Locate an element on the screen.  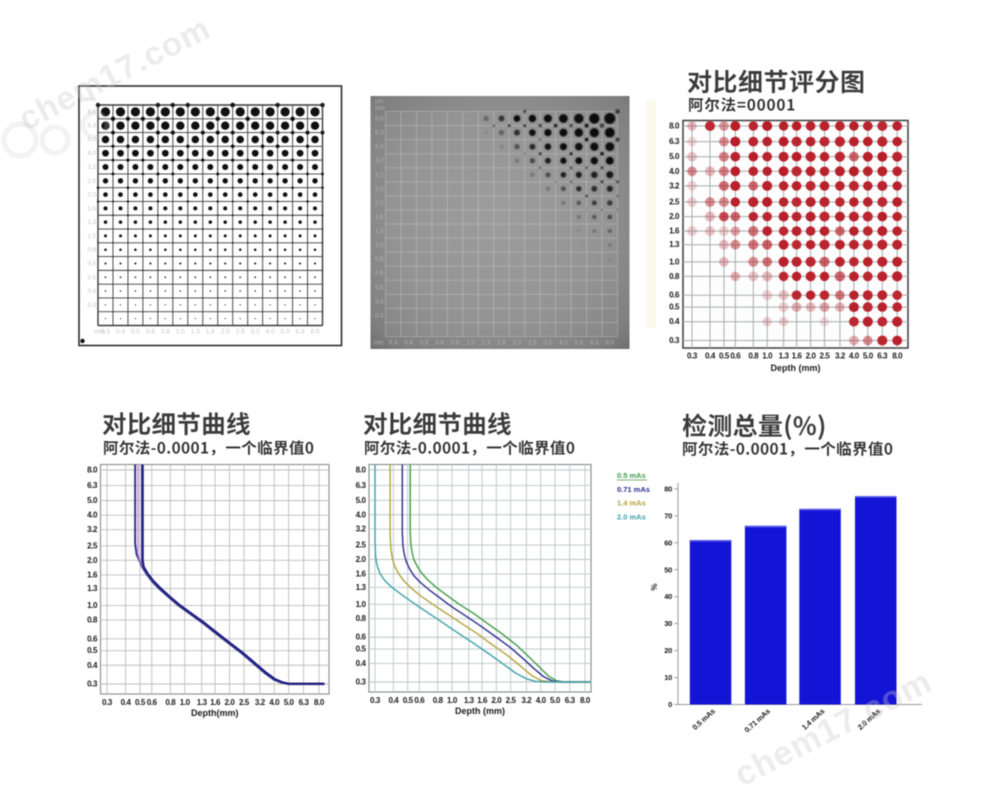
bar-ytick: 20 is located at coordinates (668, 650).